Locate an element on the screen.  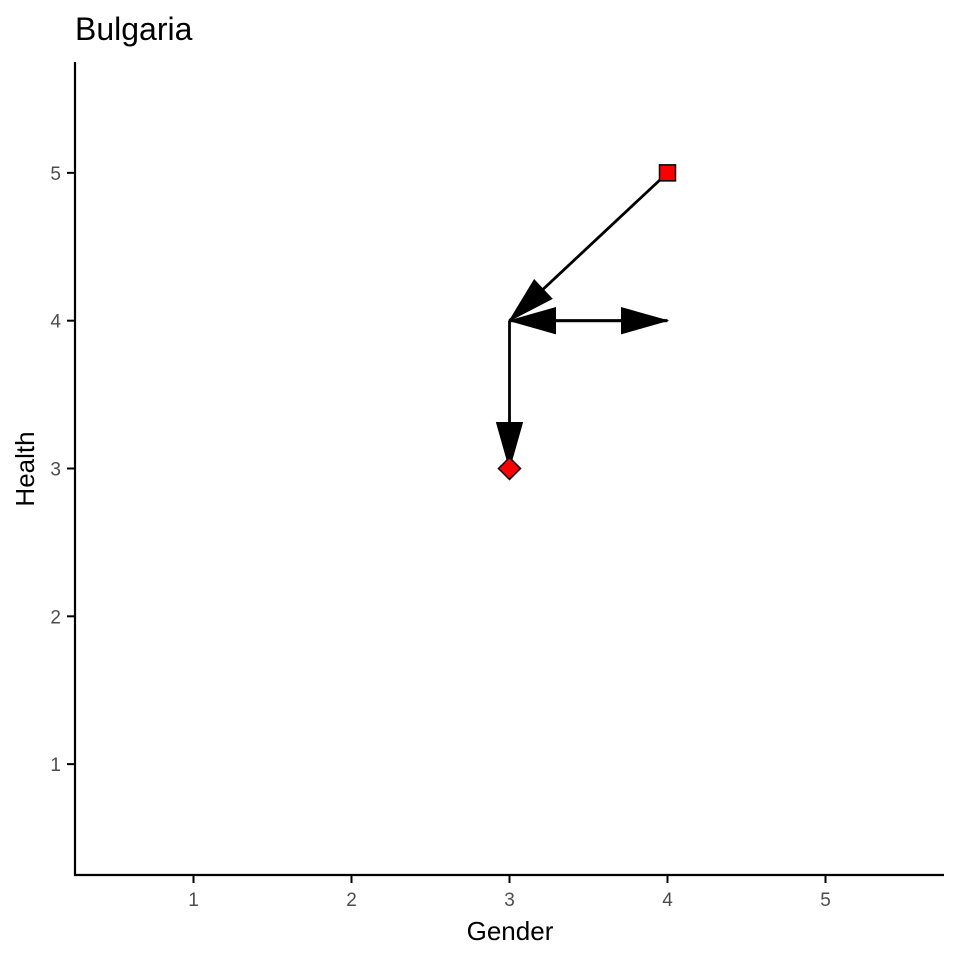
x-tick-label: 2 is located at coordinates (351, 900).